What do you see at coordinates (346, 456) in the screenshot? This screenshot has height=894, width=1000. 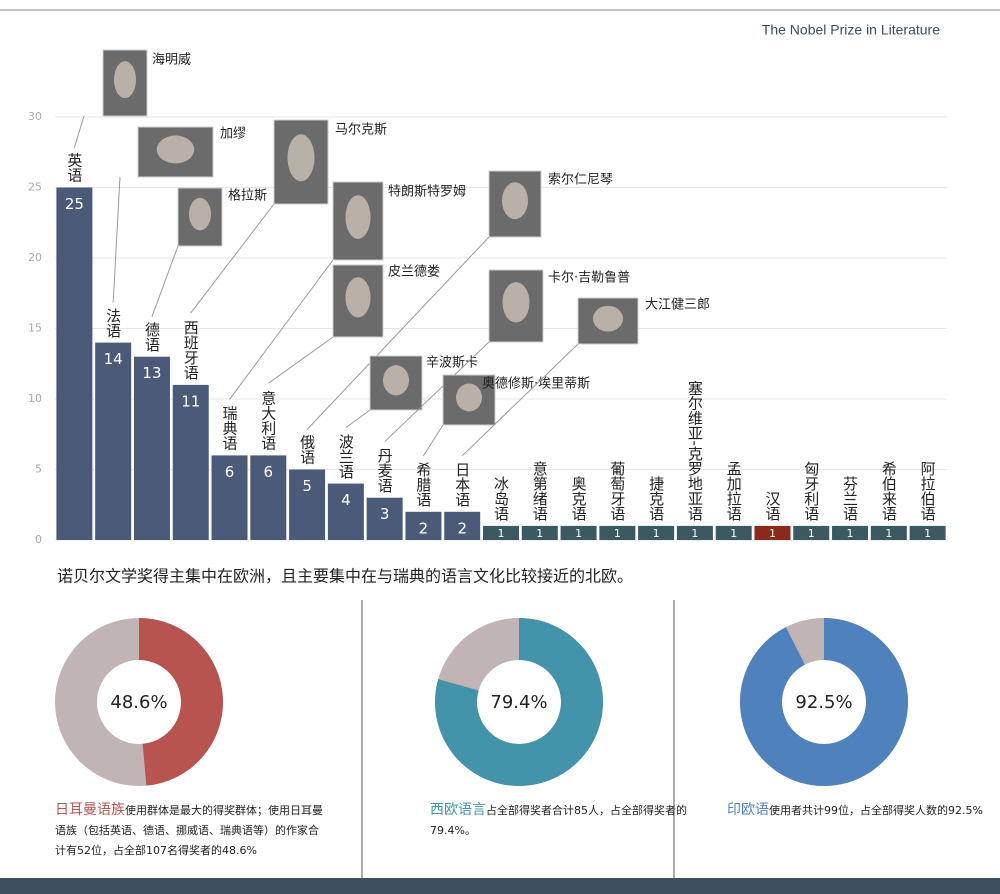 I see `category-label: 波兰语` at bounding box center [346, 456].